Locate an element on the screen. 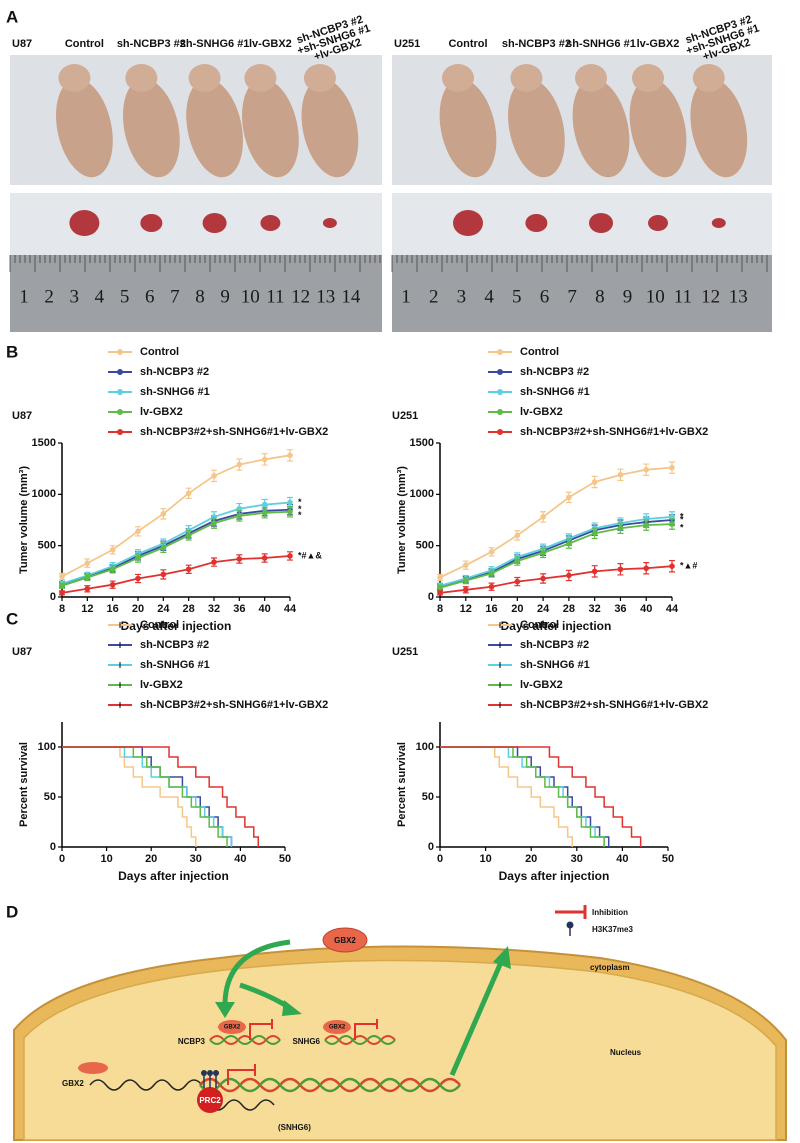 The image size is (800, 1143). y-tick-label: 1000 is located at coordinates (422, 494).